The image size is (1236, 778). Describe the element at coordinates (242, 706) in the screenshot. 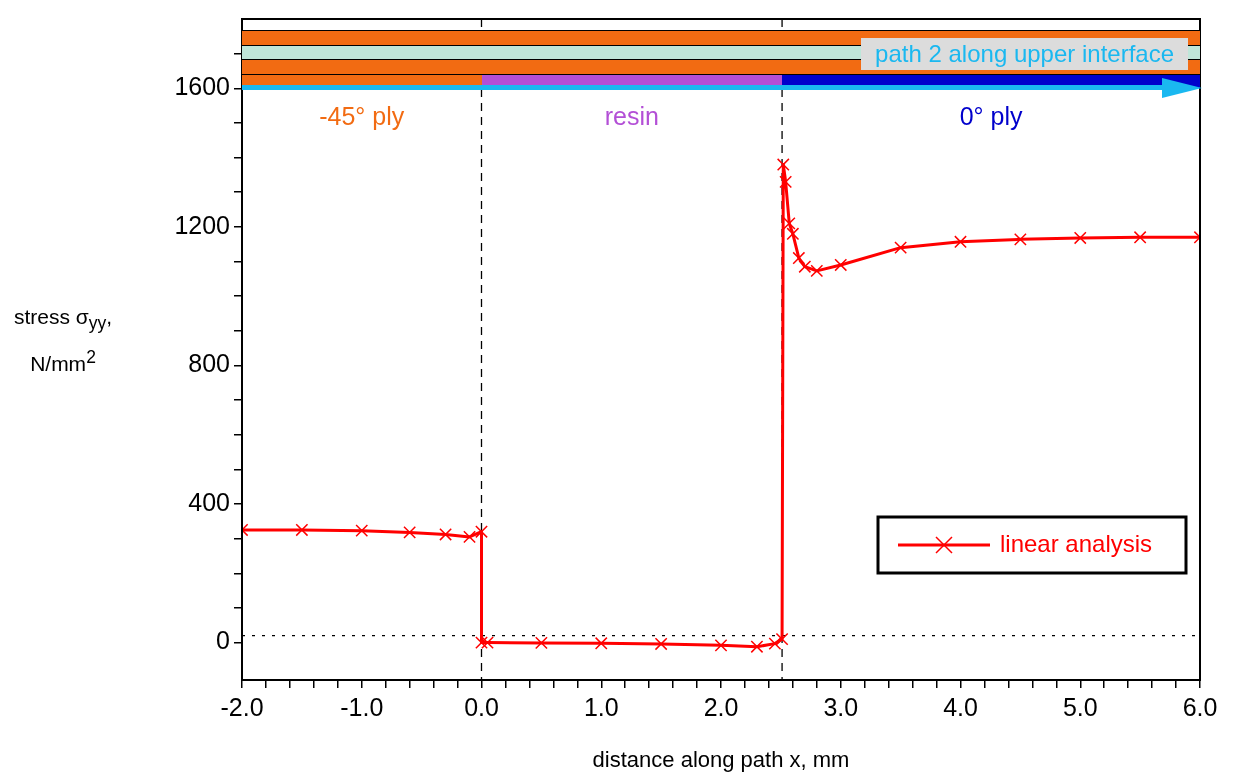

I see `x-tick-label: -2.0` at that location.